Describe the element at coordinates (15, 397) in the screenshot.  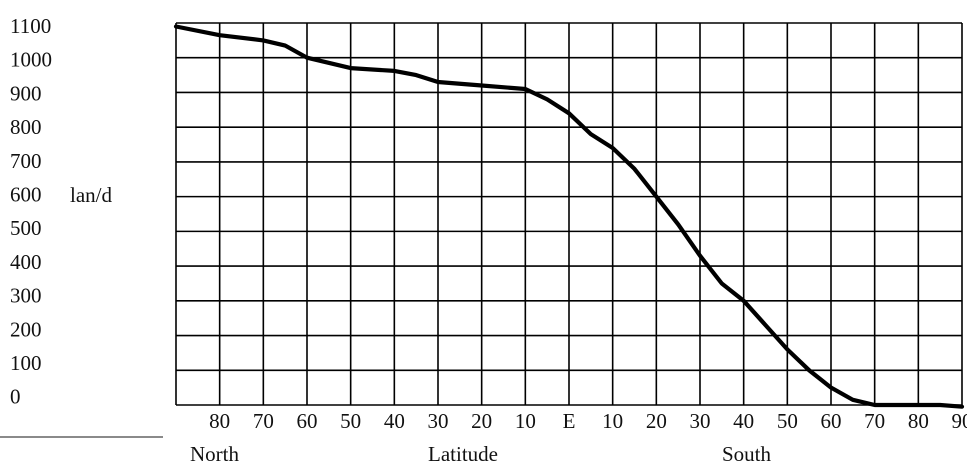
I see `y-tick-label: 0` at that location.